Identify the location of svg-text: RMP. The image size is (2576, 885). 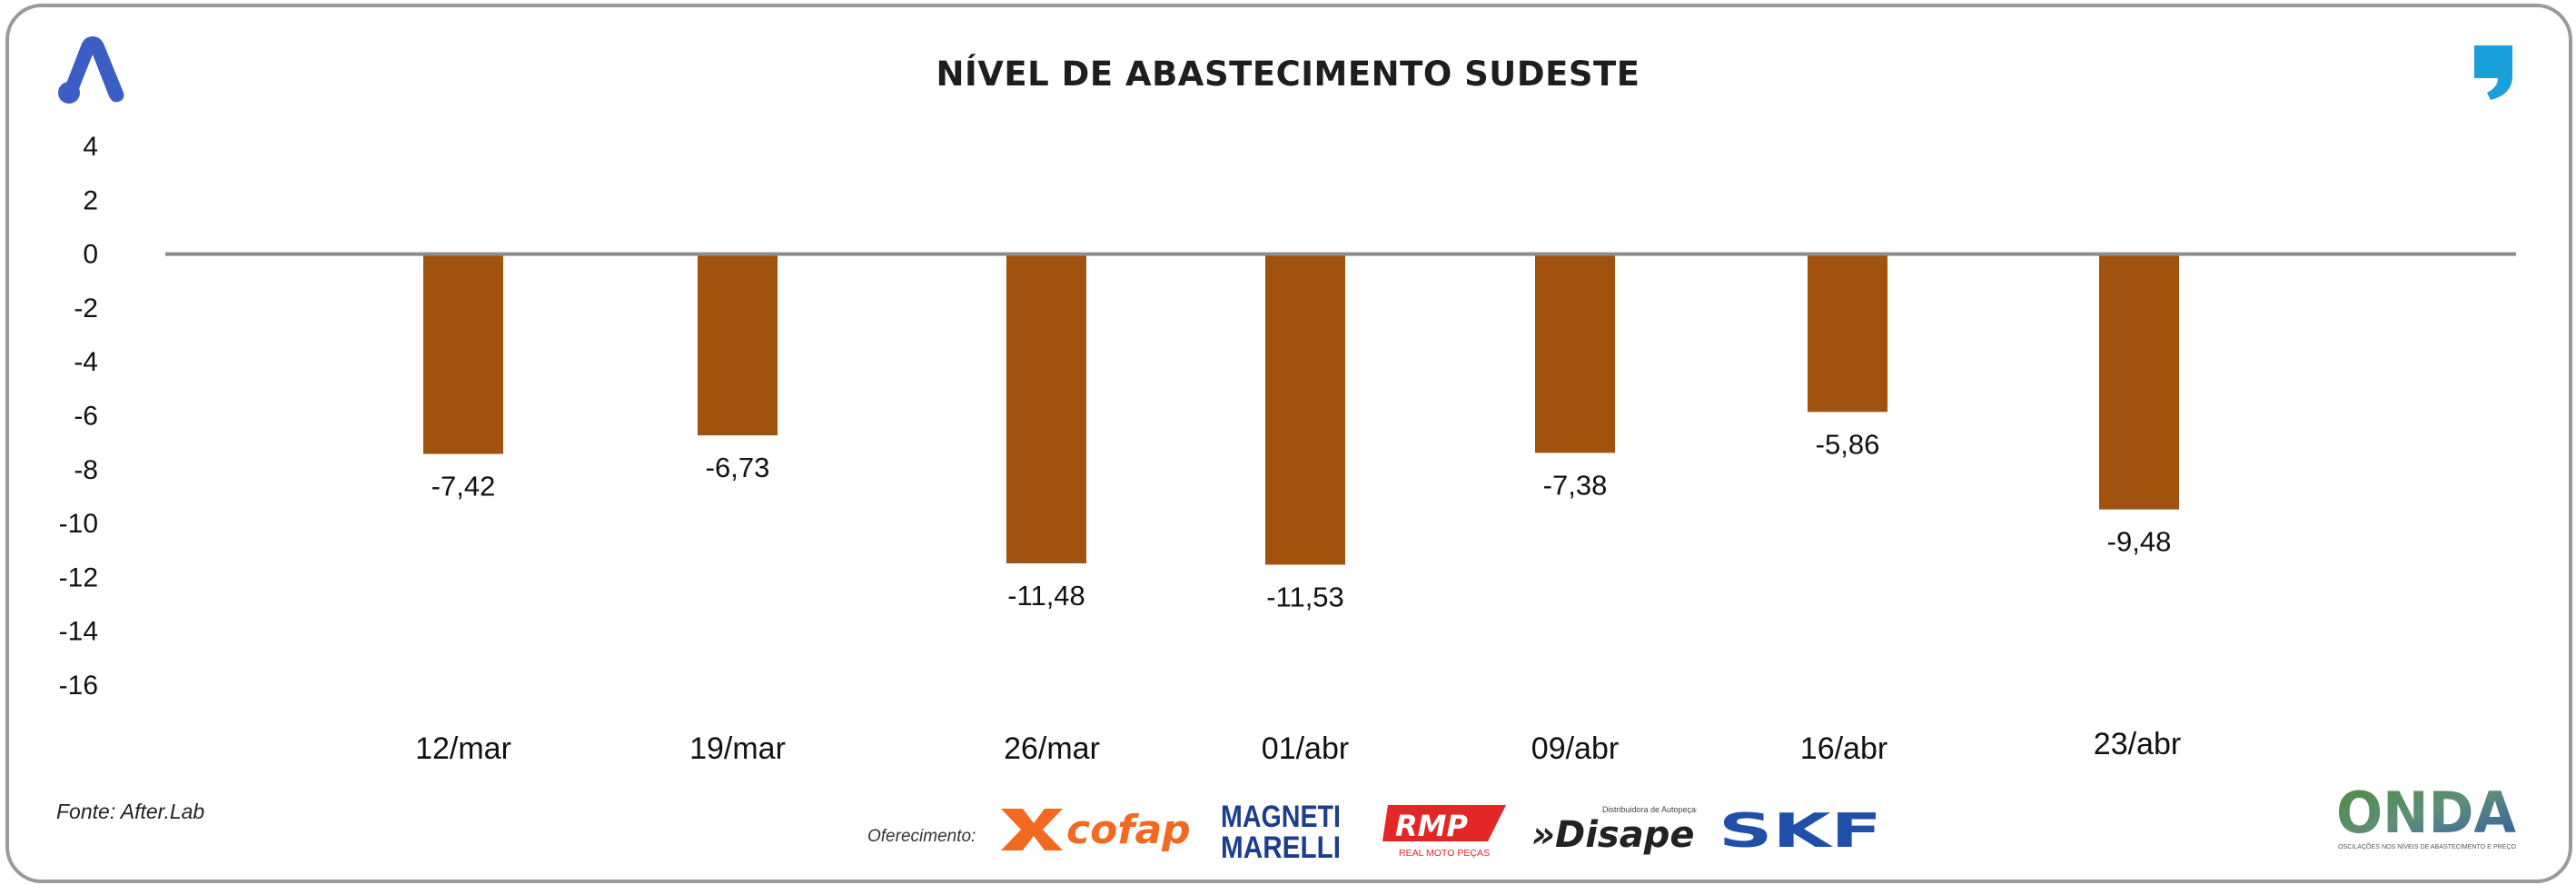
(1431, 826).